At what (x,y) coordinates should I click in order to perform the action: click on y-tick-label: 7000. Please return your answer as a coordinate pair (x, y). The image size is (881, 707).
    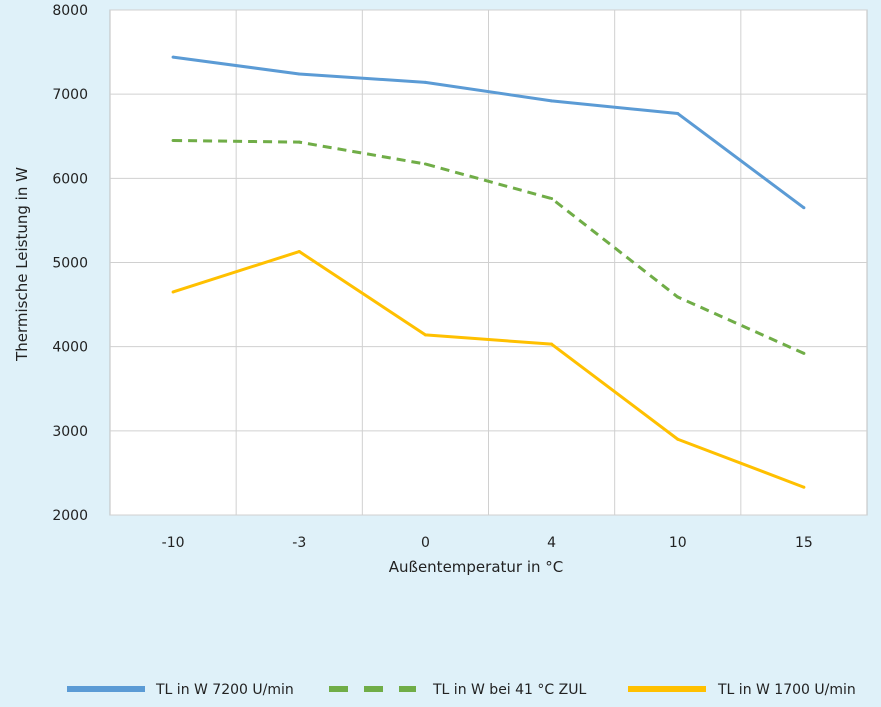
    Looking at the image, I should click on (70, 95).